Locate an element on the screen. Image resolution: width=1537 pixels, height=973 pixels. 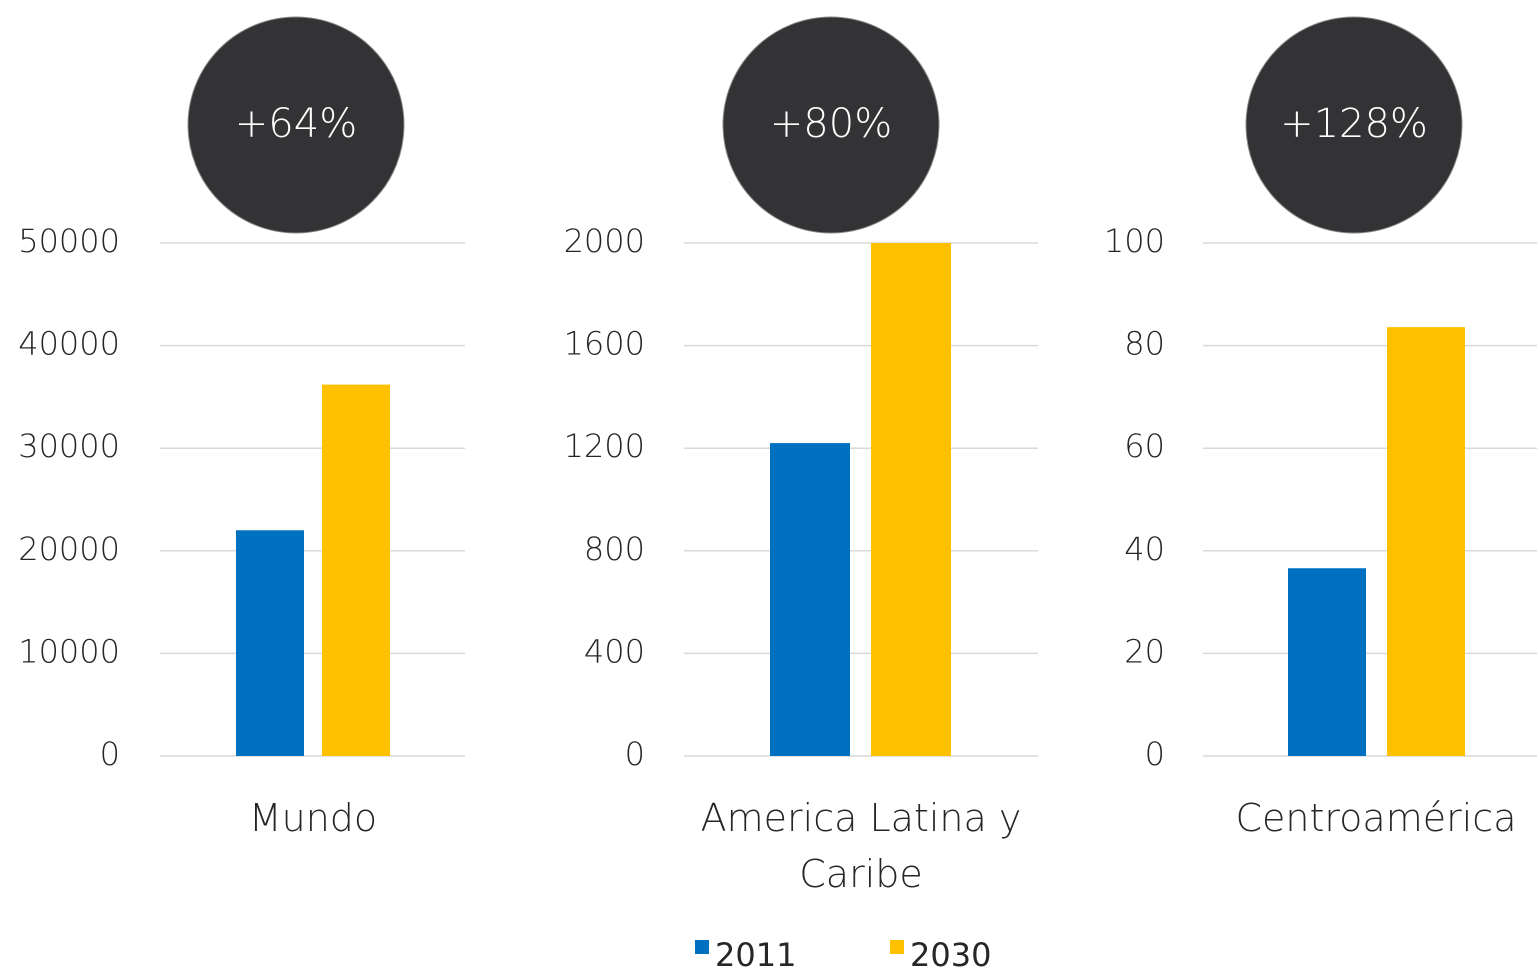
y-tick-label: 50000 is located at coordinates (69, 241).